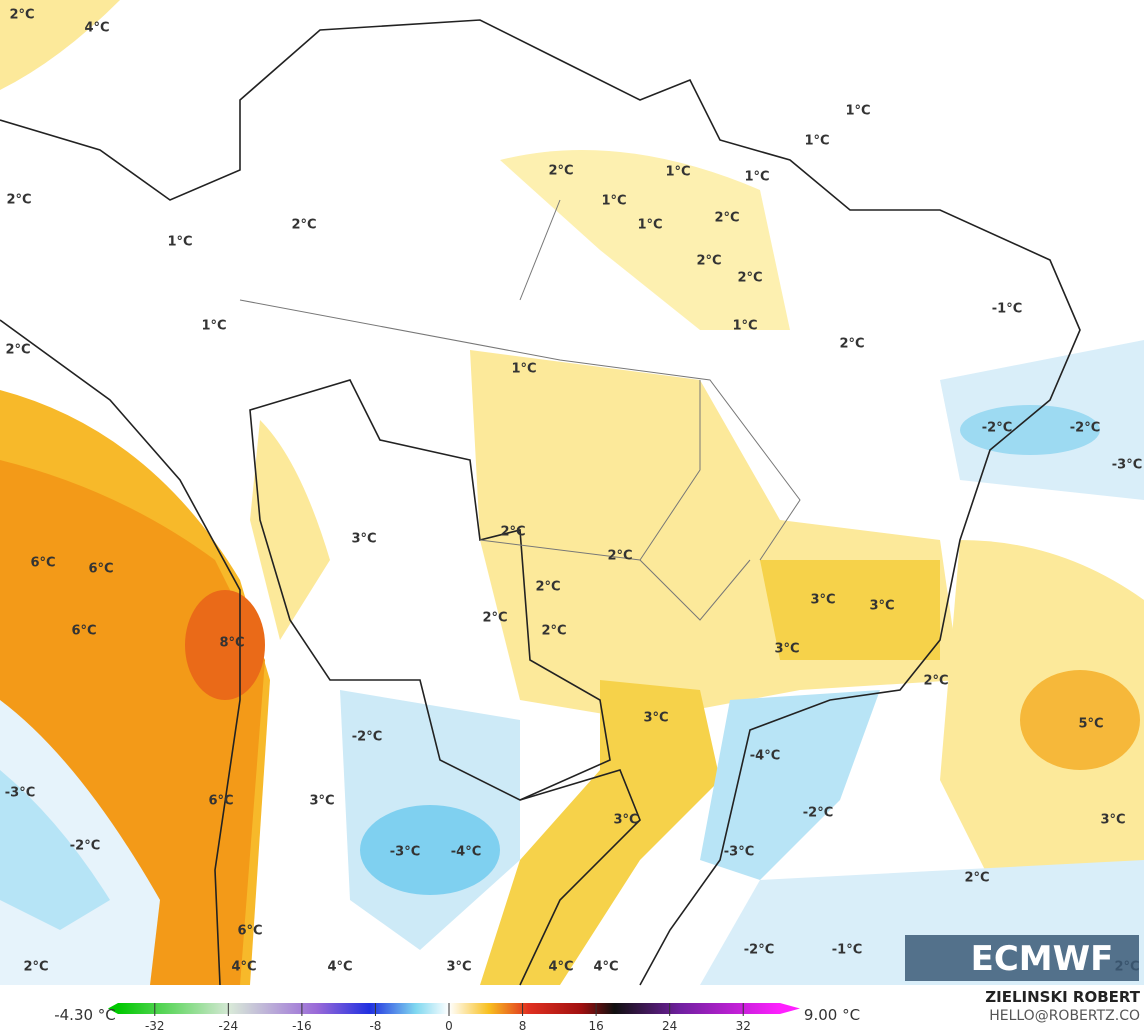  Describe the element at coordinates (595, 1026) in the screenshot. I see `colorbar-tick-label: 16` at that location.